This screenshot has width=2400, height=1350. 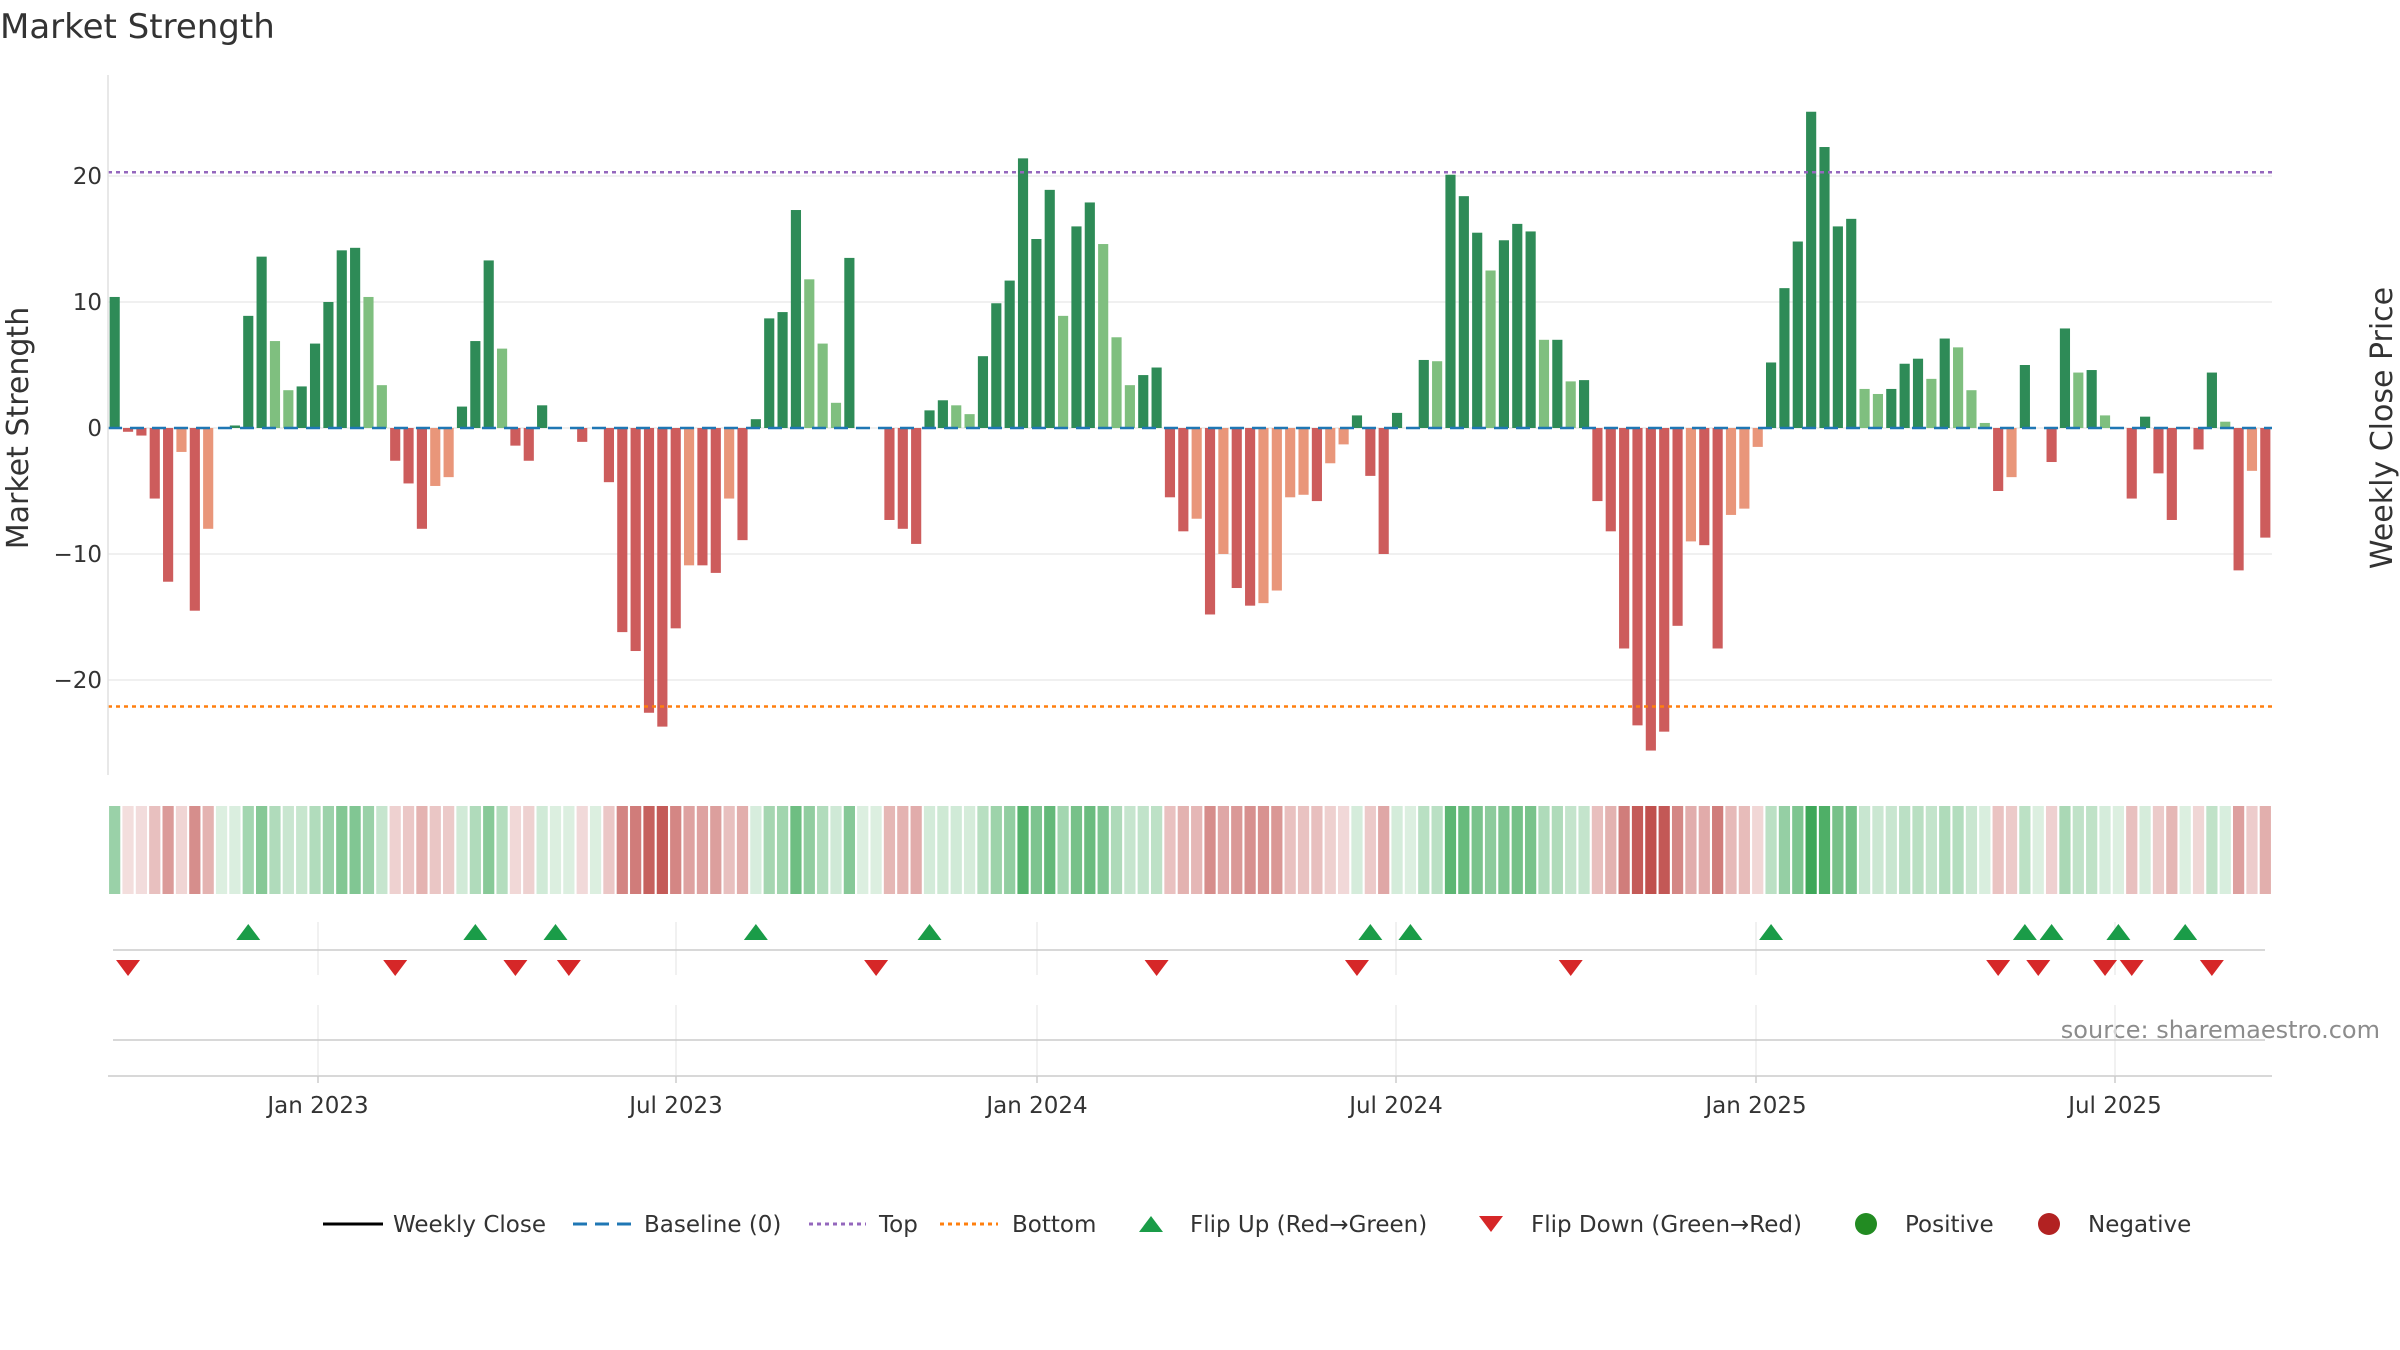 What do you see at coordinates (898, 1225) in the screenshot?
I see `legend-label-top: Top` at bounding box center [898, 1225].